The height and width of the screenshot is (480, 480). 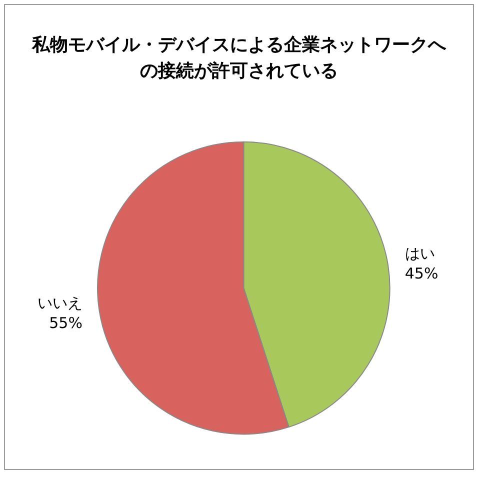 I want to click on chart-title: 私物モバイル・デバイスによる企業ネットワークへの接続が許可されている, so click(x=239, y=58).